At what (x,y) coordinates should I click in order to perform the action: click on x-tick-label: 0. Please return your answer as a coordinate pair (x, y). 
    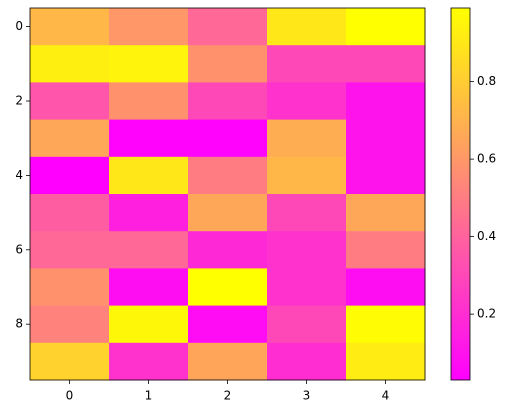
    Looking at the image, I should click on (70, 396).